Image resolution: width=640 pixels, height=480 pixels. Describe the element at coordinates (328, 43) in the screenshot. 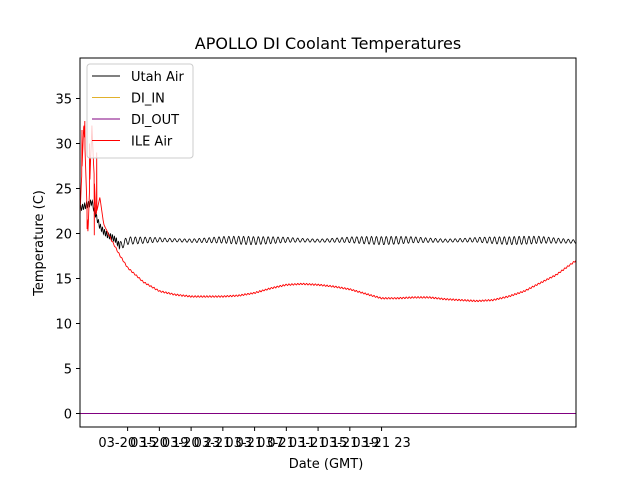

I see `chart-title: APOLLO DI Coolant Temperatures` at that location.